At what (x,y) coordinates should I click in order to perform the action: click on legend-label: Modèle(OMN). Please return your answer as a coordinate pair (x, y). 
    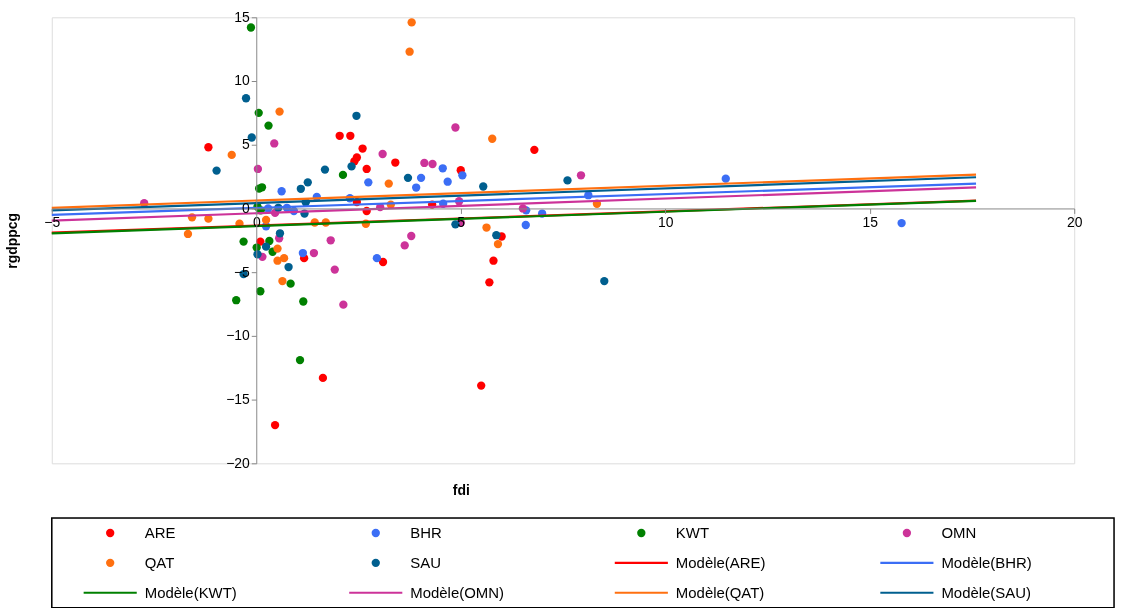
    Looking at the image, I should click on (457, 592).